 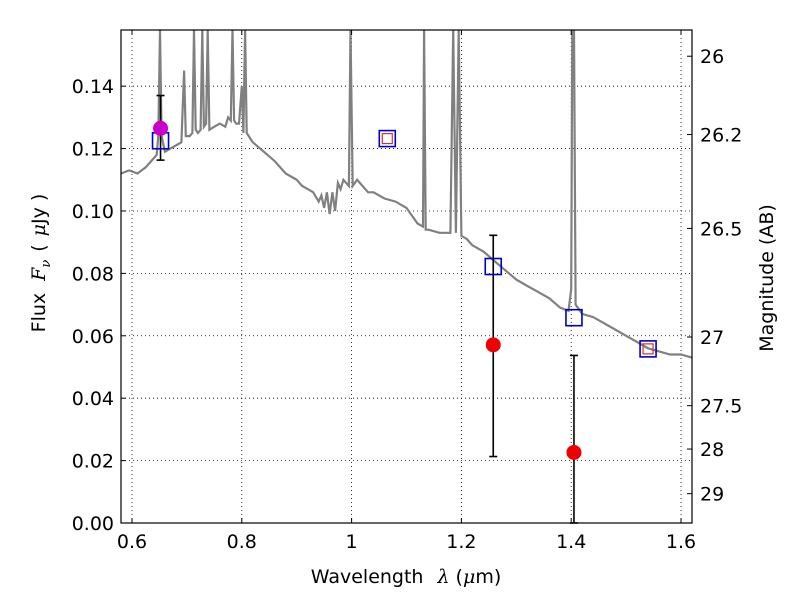 I want to click on y-axis-unit-open: (, so click(x=39, y=247).